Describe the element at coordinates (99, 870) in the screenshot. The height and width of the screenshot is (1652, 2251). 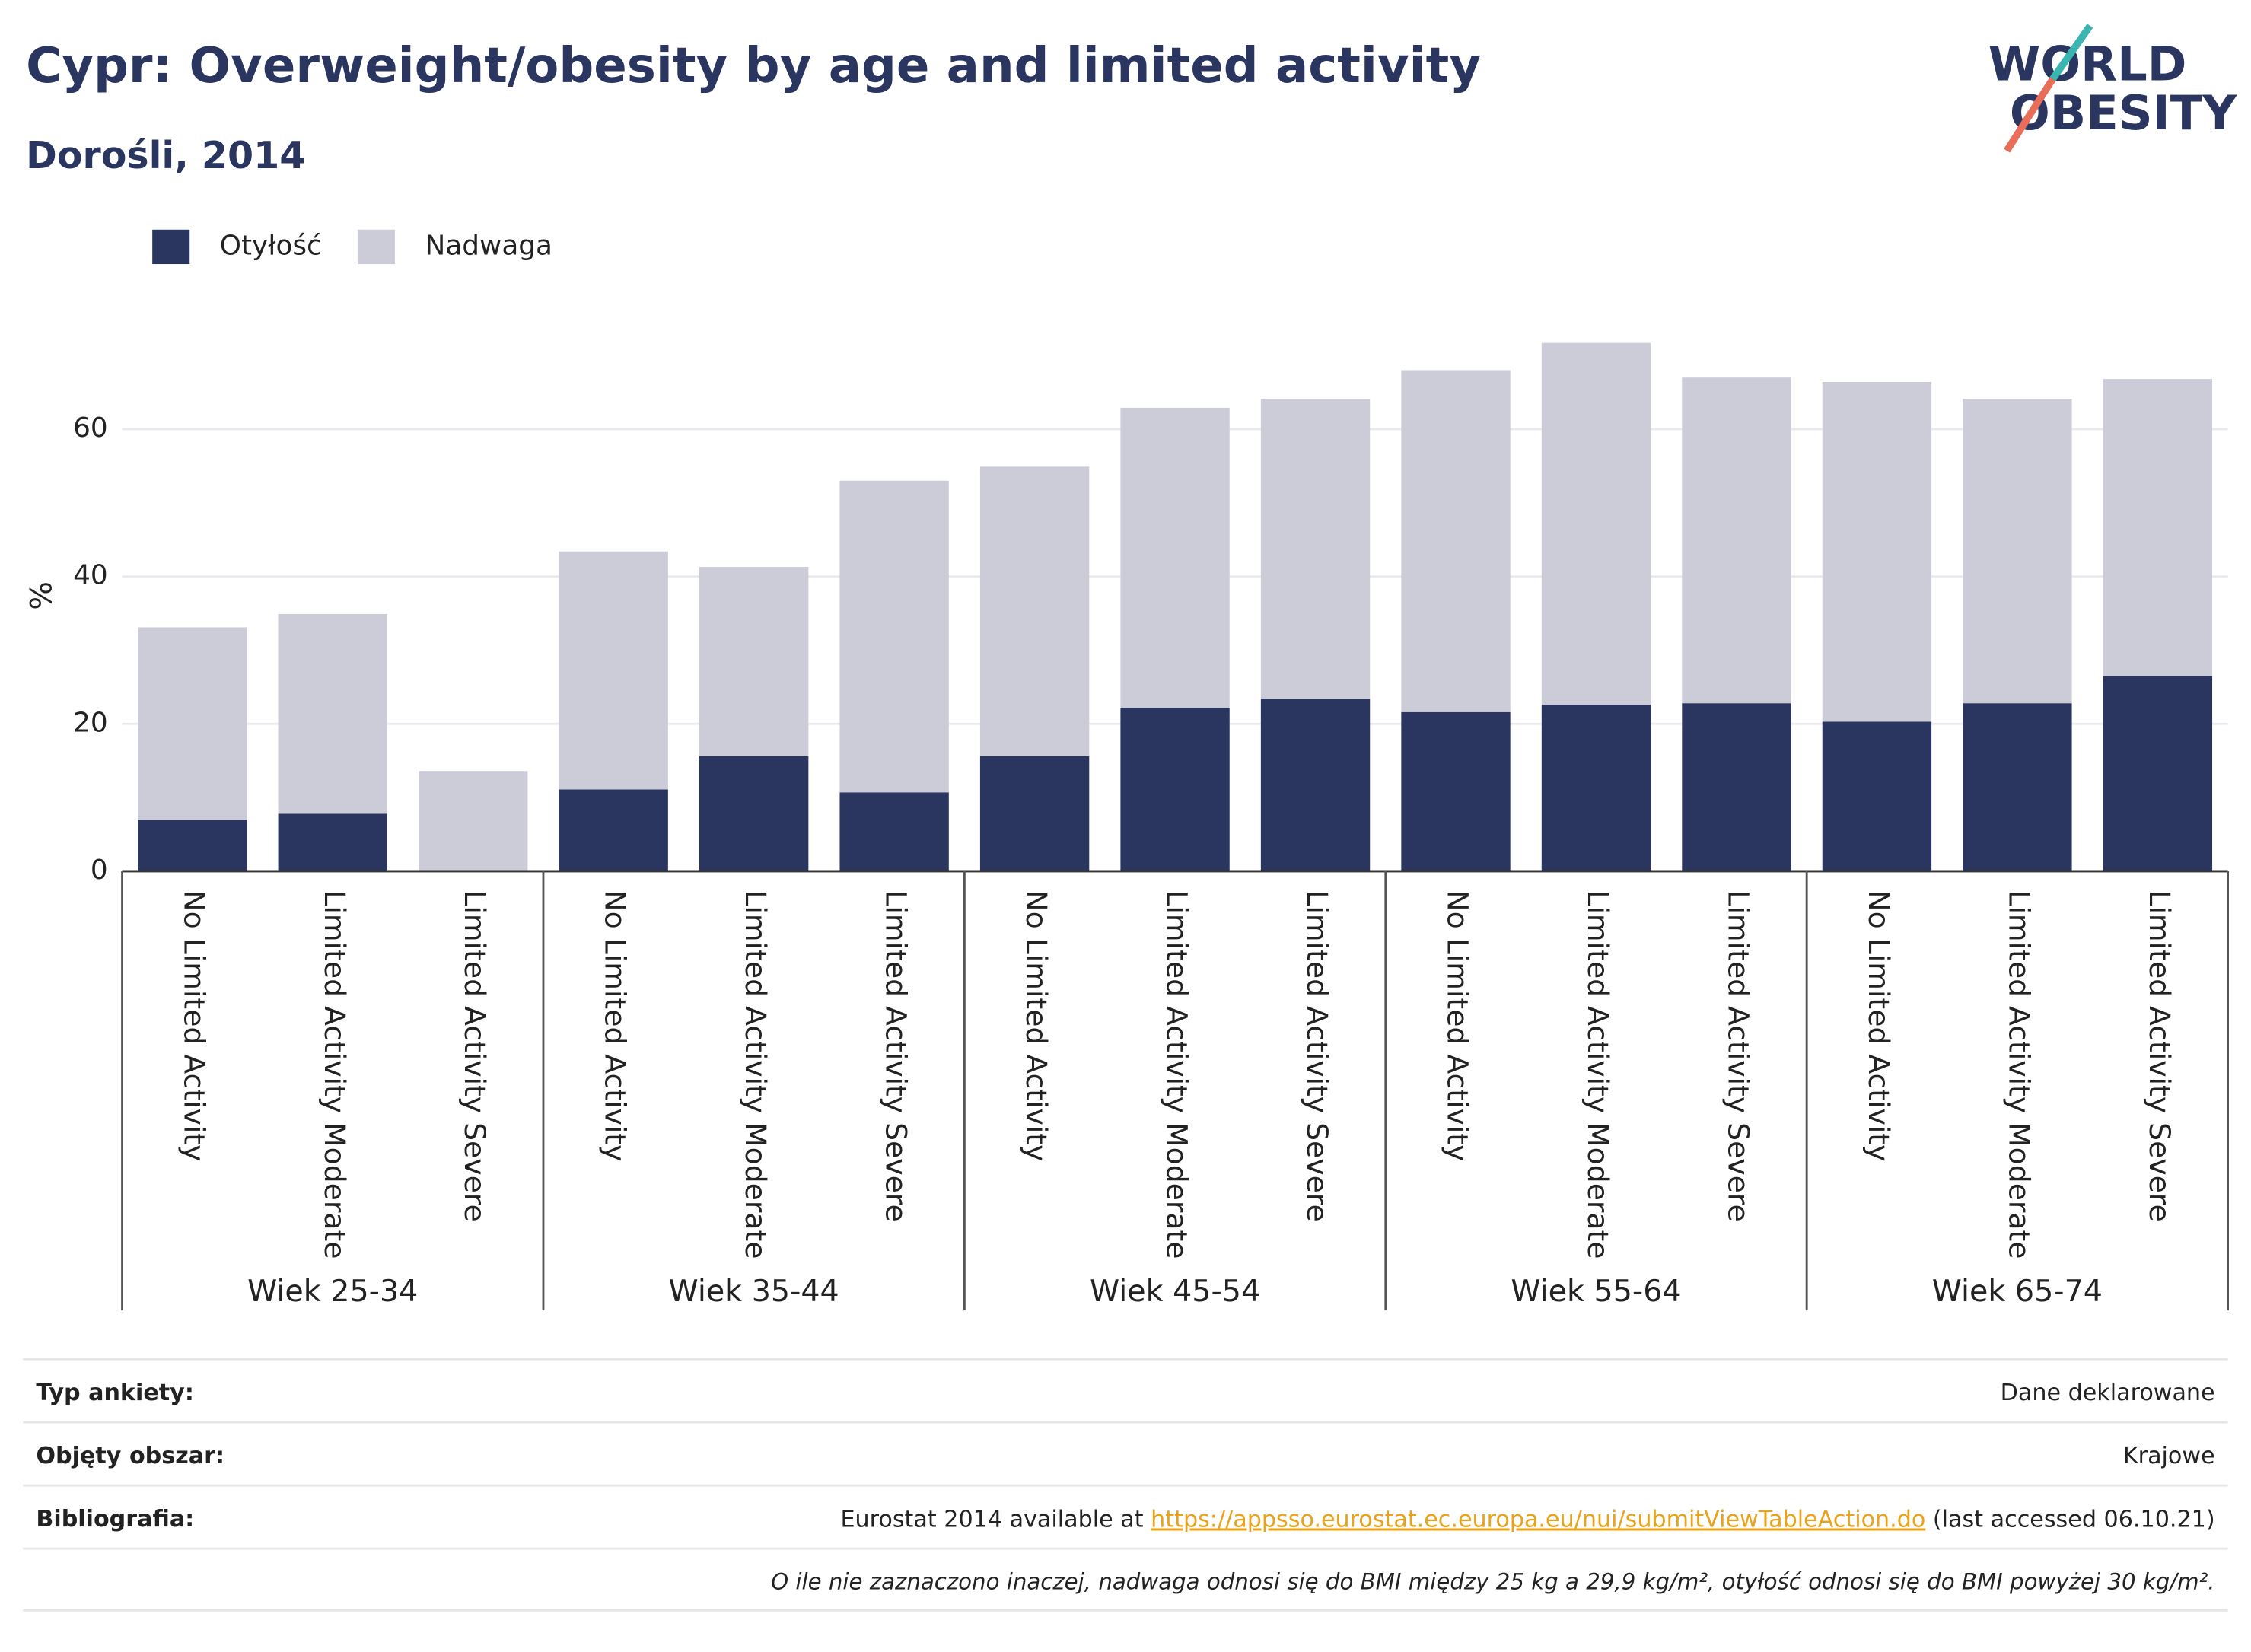
I see `y-tick-label: 0` at that location.